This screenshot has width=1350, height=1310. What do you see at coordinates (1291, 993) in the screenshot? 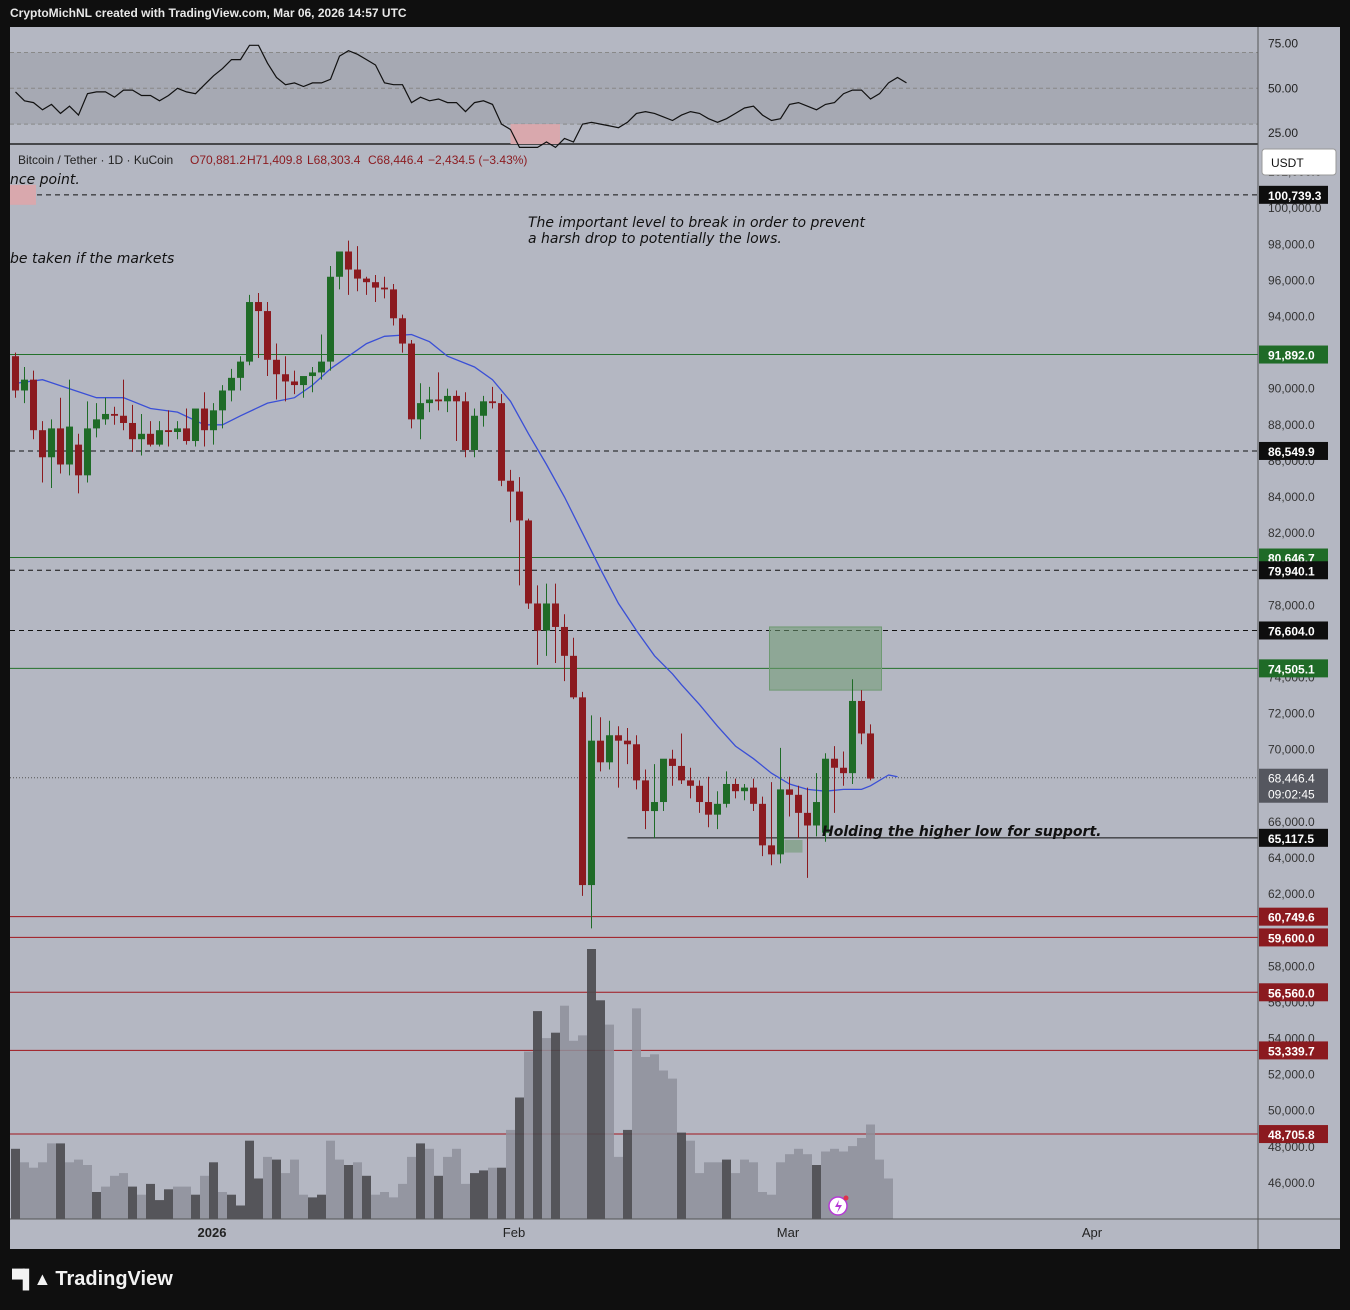
I see `level-label: 56,560.0` at bounding box center [1291, 993].